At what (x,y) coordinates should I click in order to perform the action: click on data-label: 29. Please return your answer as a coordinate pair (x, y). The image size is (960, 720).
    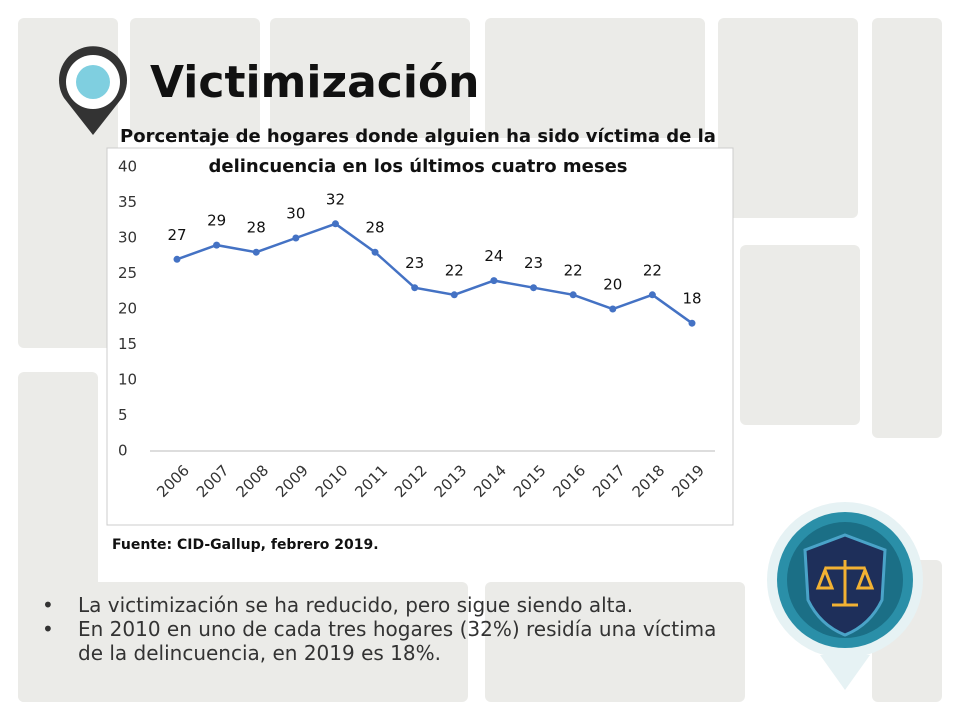
    Looking at the image, I should click on (216, 221).